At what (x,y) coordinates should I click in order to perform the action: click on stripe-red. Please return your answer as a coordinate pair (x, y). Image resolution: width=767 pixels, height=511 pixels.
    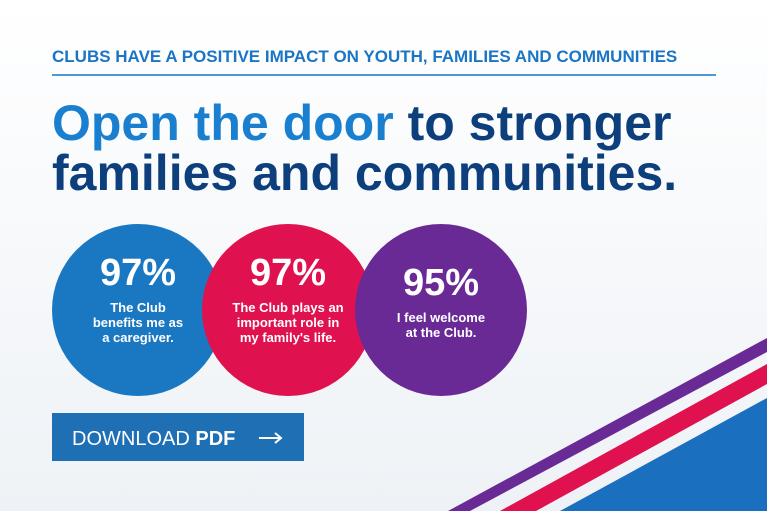
    Looking at the image, I should click on (633, 437).